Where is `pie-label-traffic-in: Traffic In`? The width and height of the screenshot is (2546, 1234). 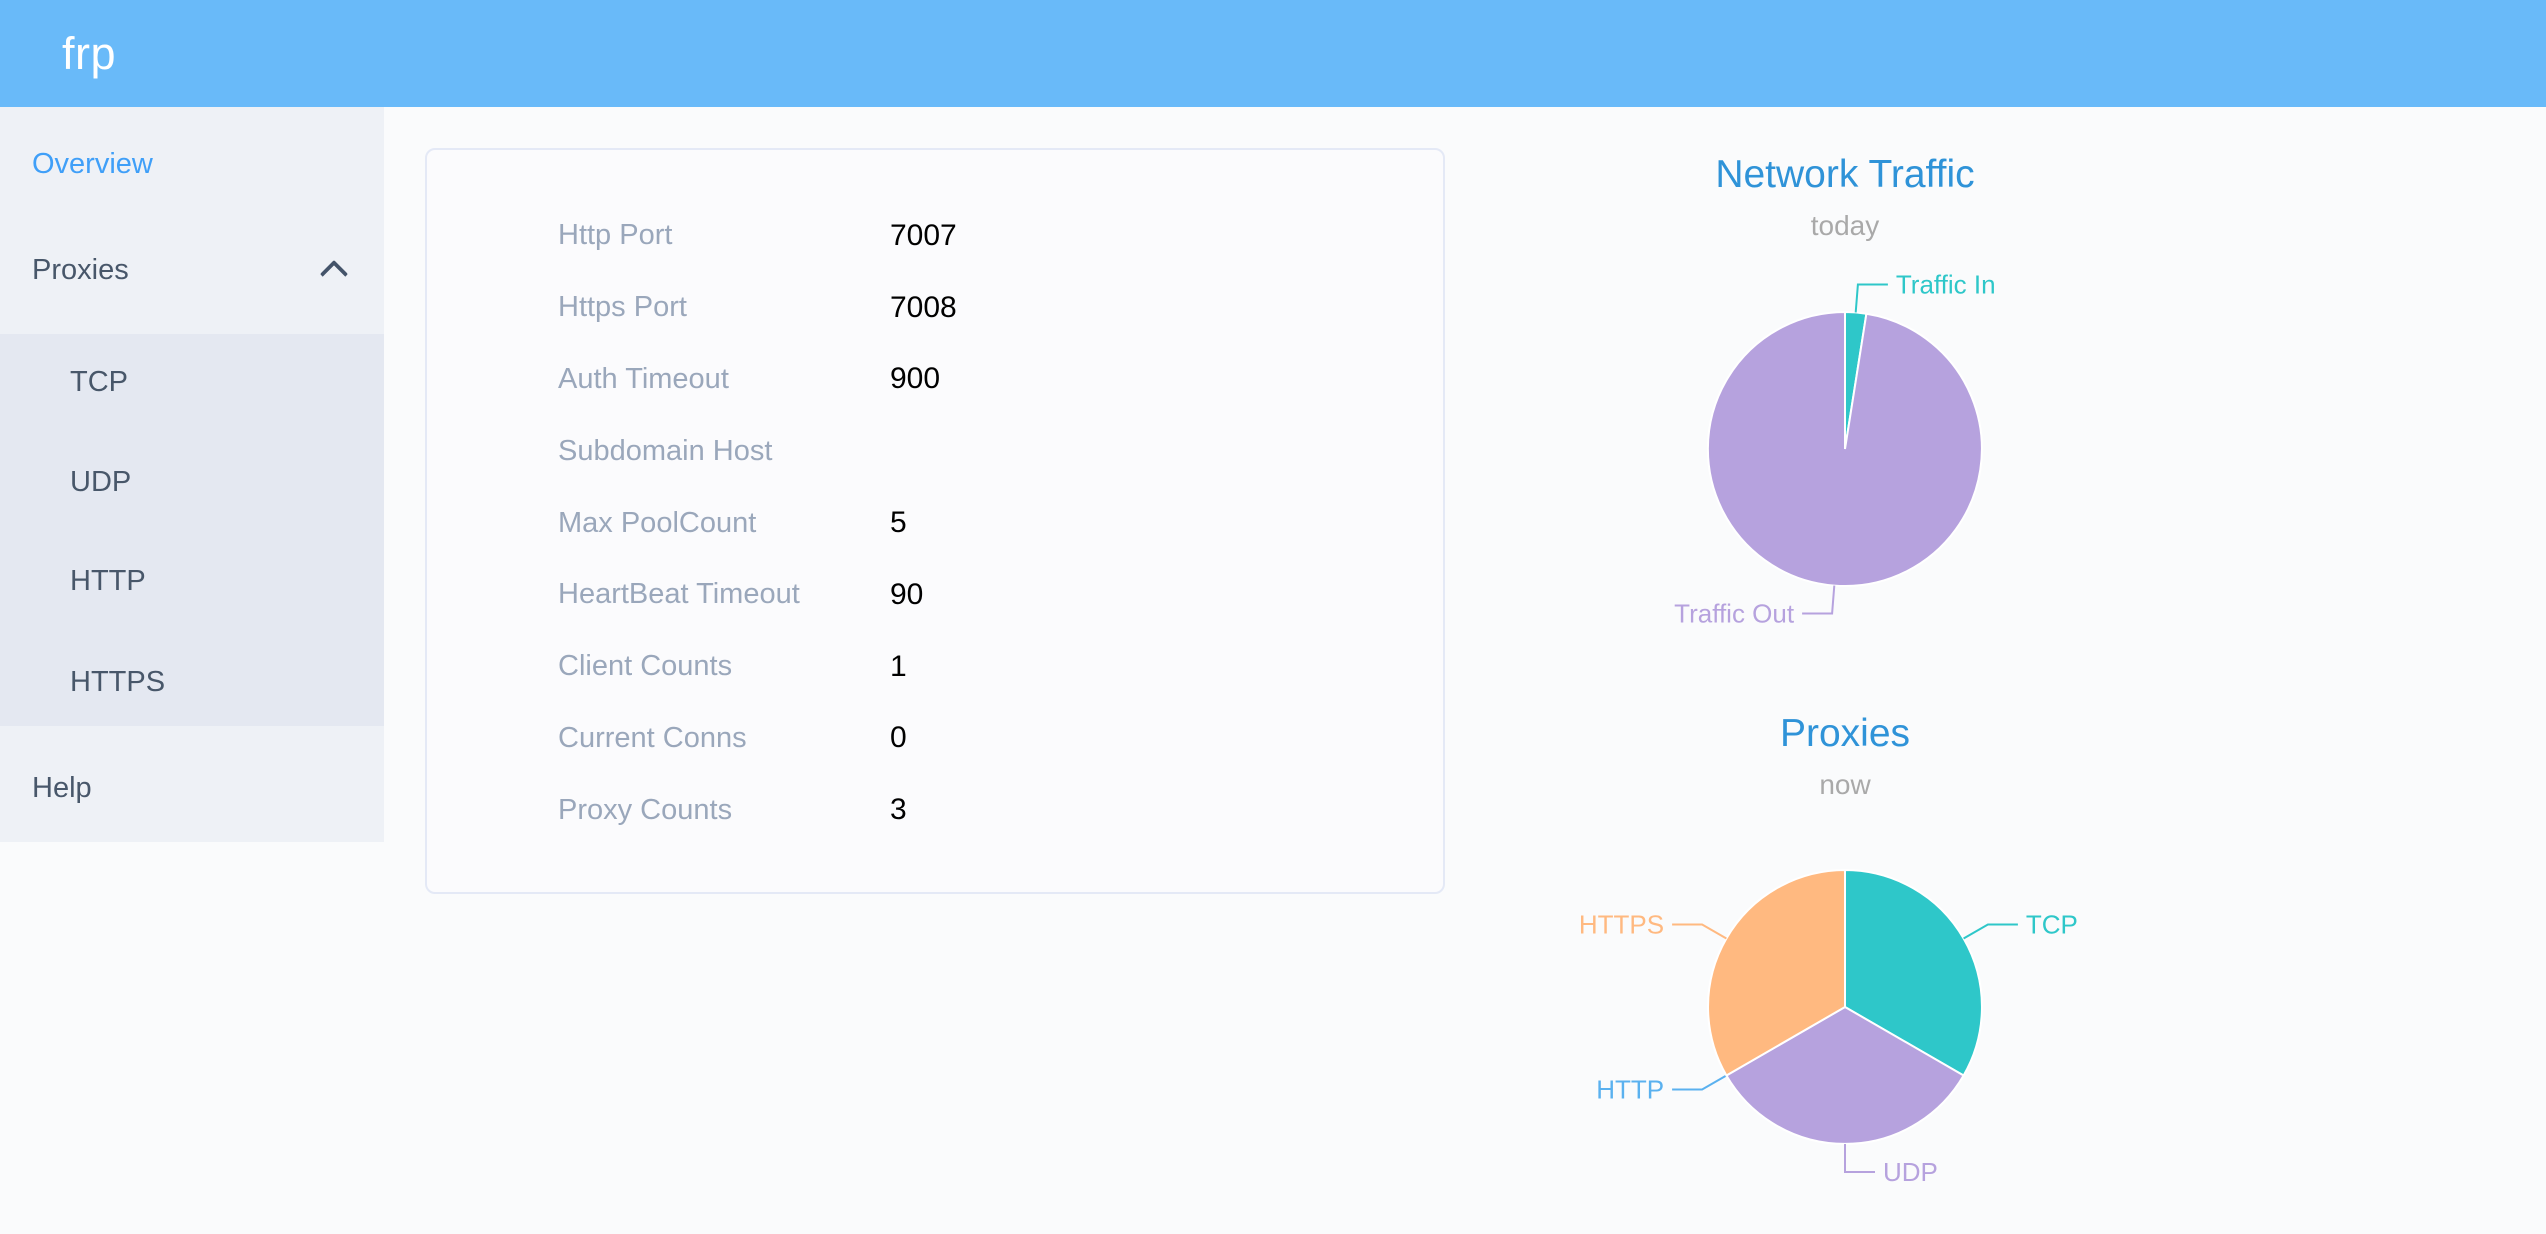 pie-label-traffic-in: Traffic In is located at coordinates (1946, 285).